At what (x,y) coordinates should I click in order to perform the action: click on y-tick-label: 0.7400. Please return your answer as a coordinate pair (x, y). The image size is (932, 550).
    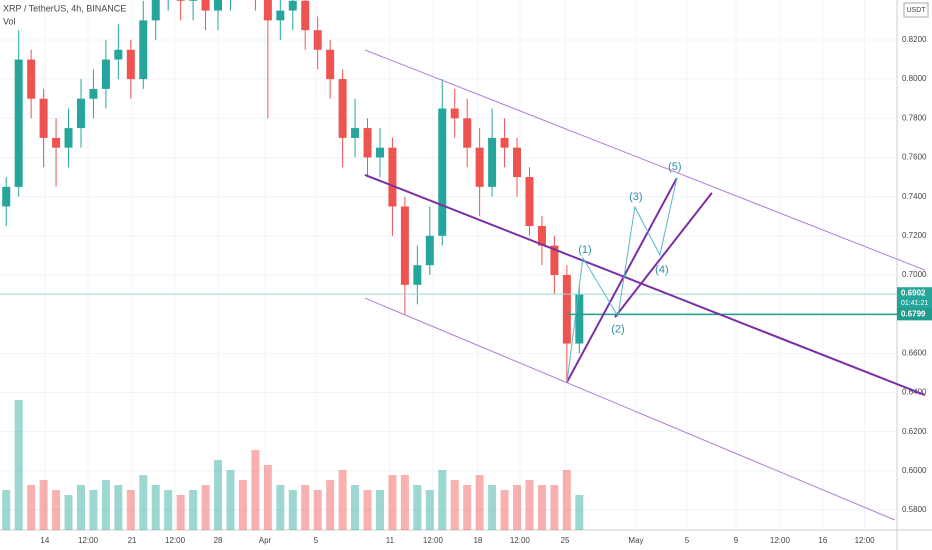
    Looking at the image, I should click on (914, 196).